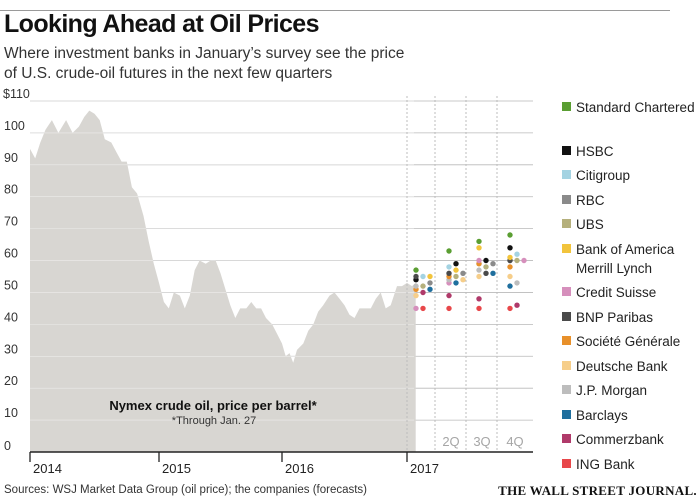 Image resolution: width=700 pixels, height=502 pixels. What do you see at coordinates (416, 270) in the screenshot?
I see `forecast-dot-standard-chartered-1q` at bounding box center [416, 270].